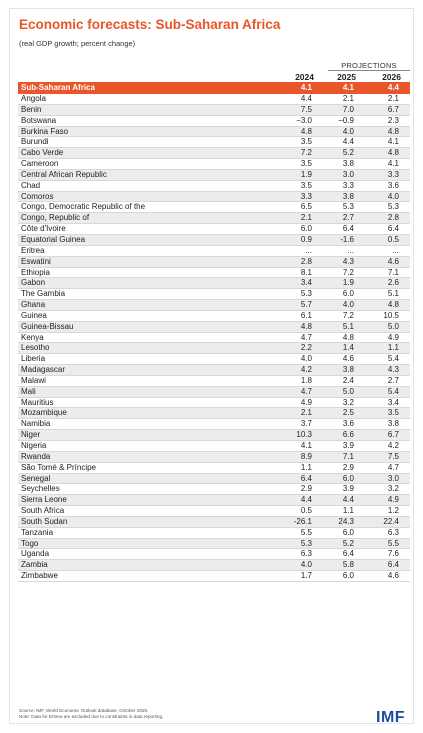 The height and width of the screenshot is (733, 423). What do you see at coordinates (306, 445) in the screenshot?
I see `value-2024: 4.1` at bounding box center [306, 445].